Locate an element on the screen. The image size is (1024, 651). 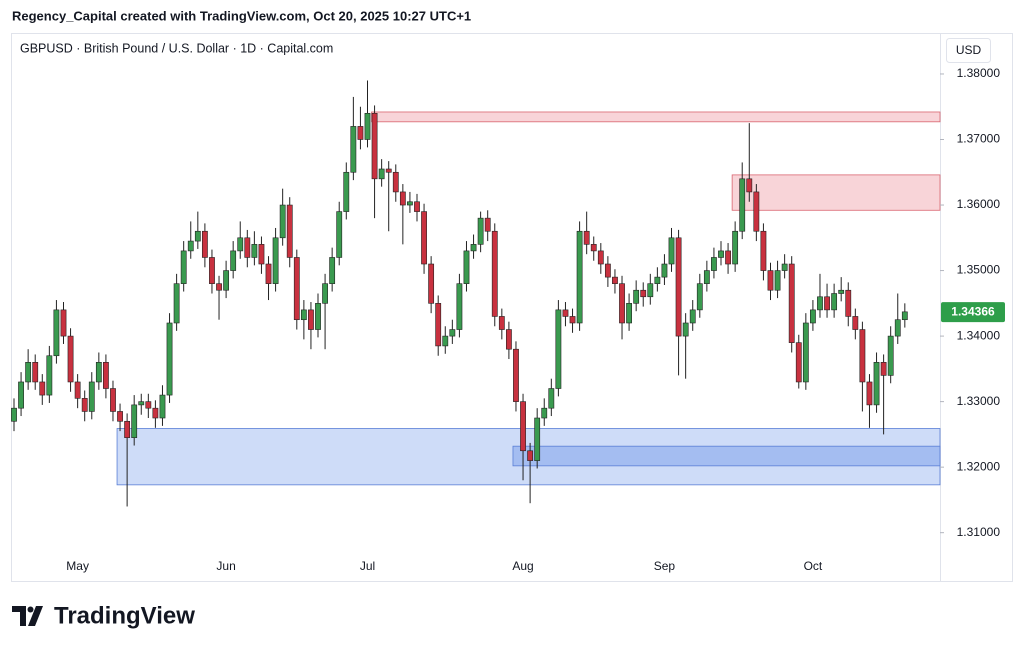
y-tick-label: 1.33000 is located at coordinates (979, 401).